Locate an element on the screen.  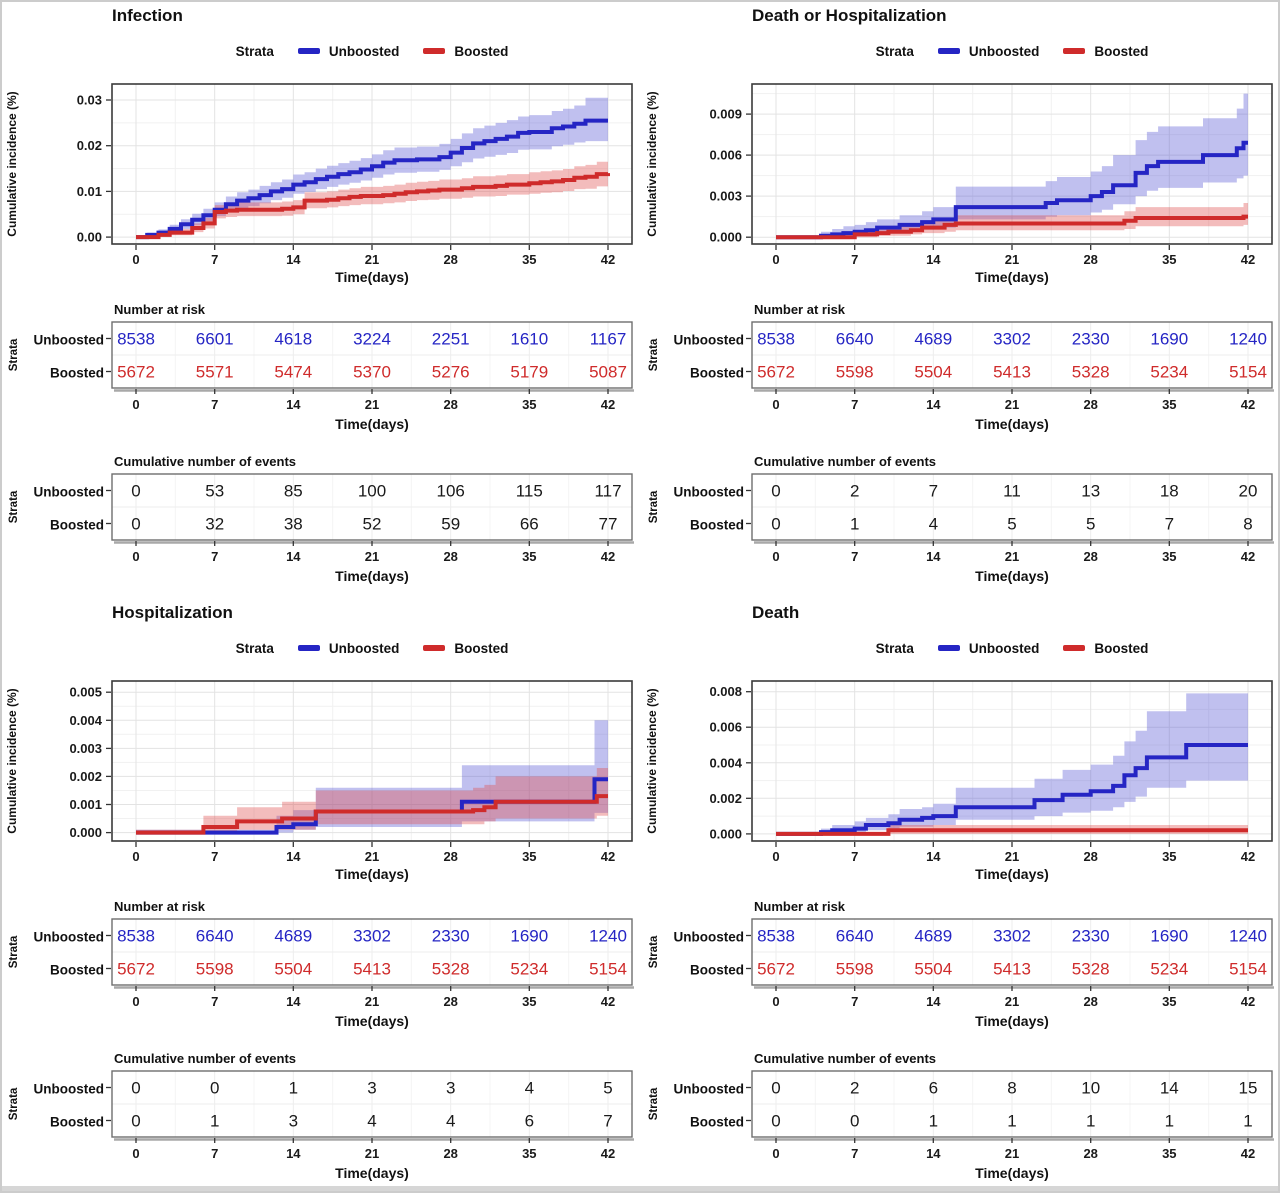
legend: Strata Unboosted Boosted is located at coordinates (1012, 648).